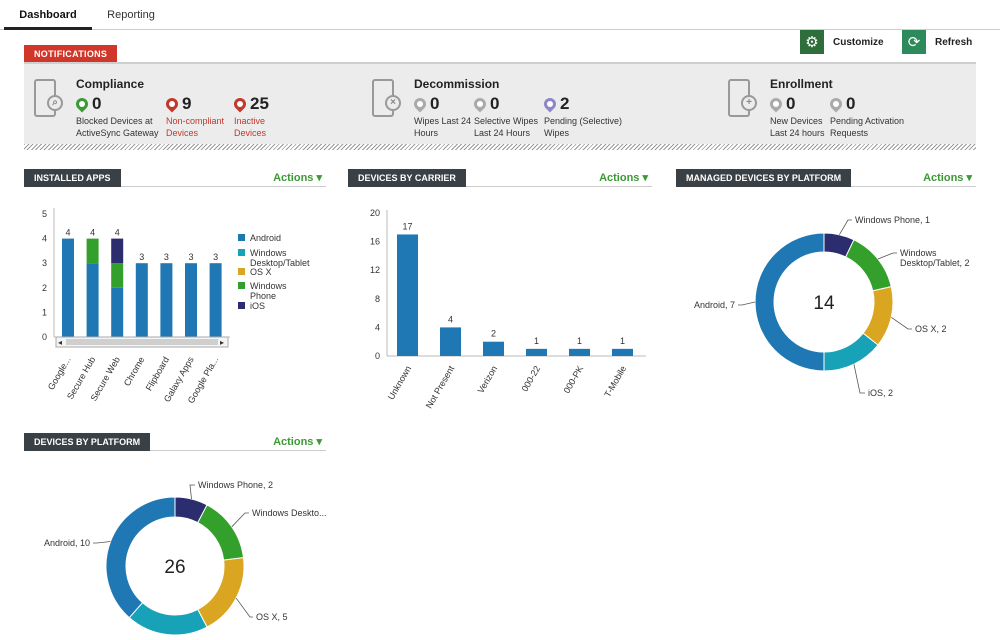 Image resolution: width=1000 pixels, height=640 pixels. Describe the element at coordinates (48, 15) in the screenshot. I see `tab-dashboard: Dashboard` at that location.